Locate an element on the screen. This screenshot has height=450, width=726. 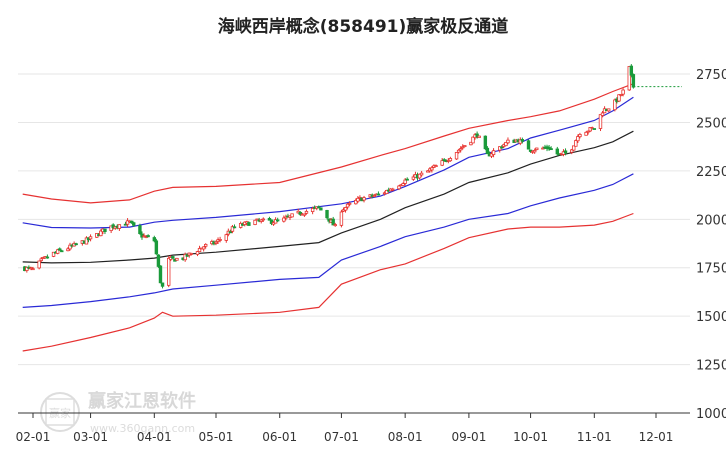
x-tick-label: 02-01 is located at coordinates (33, 437).